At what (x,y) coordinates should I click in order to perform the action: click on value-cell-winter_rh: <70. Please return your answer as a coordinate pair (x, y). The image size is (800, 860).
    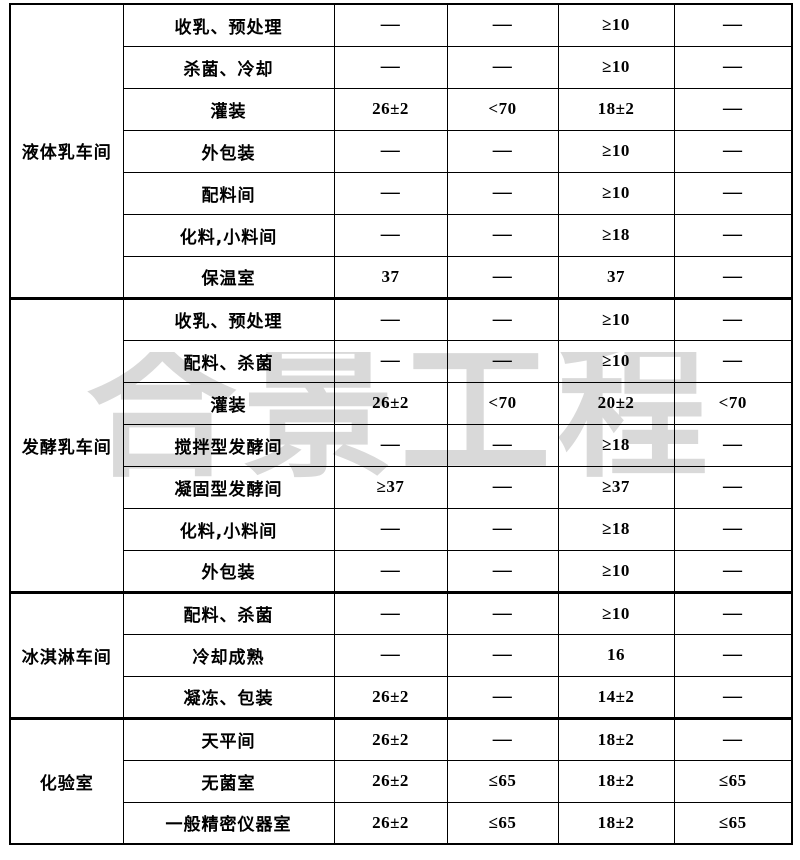
    Looking at the image, I should click on (733, 403).